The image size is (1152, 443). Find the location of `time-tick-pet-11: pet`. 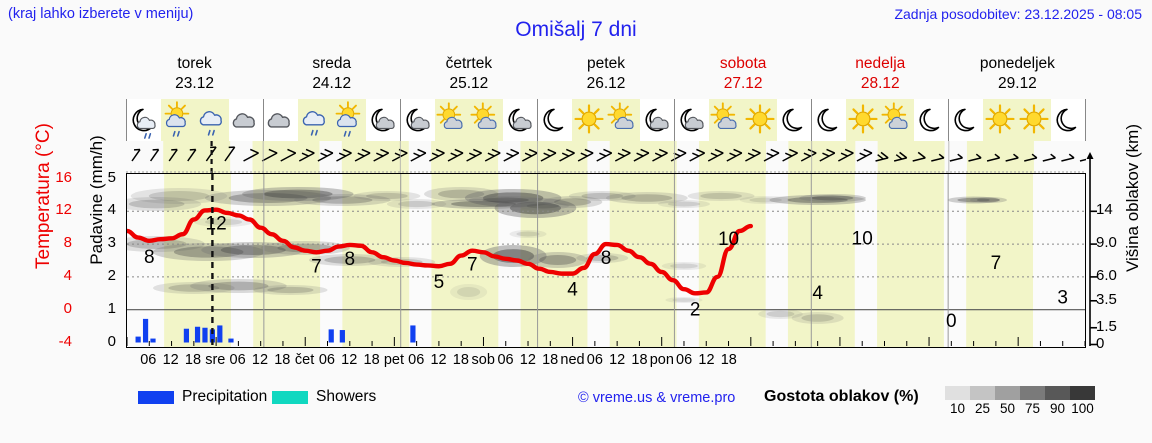

time-tick-pet-11: pet is located at coordinates (393, 360).